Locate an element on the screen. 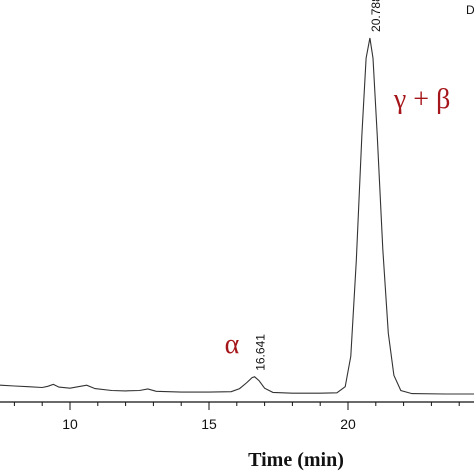 This screenshot has height=474, width=474. peak-annotation: γ + β is located at coordinates (421, 99).